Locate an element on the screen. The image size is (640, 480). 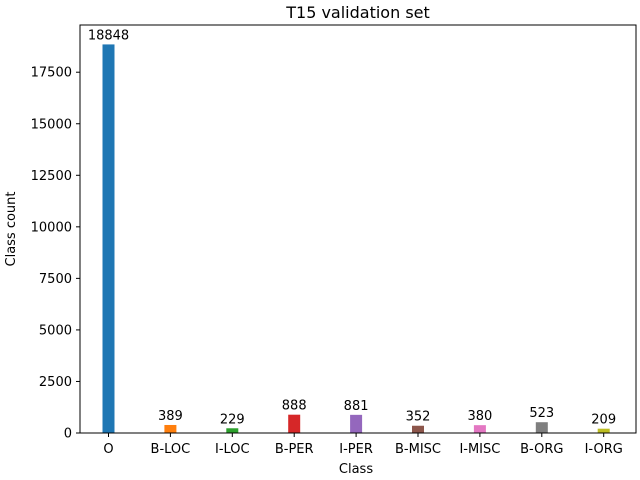
bar-b-misc is located at coordinates (418, 429).